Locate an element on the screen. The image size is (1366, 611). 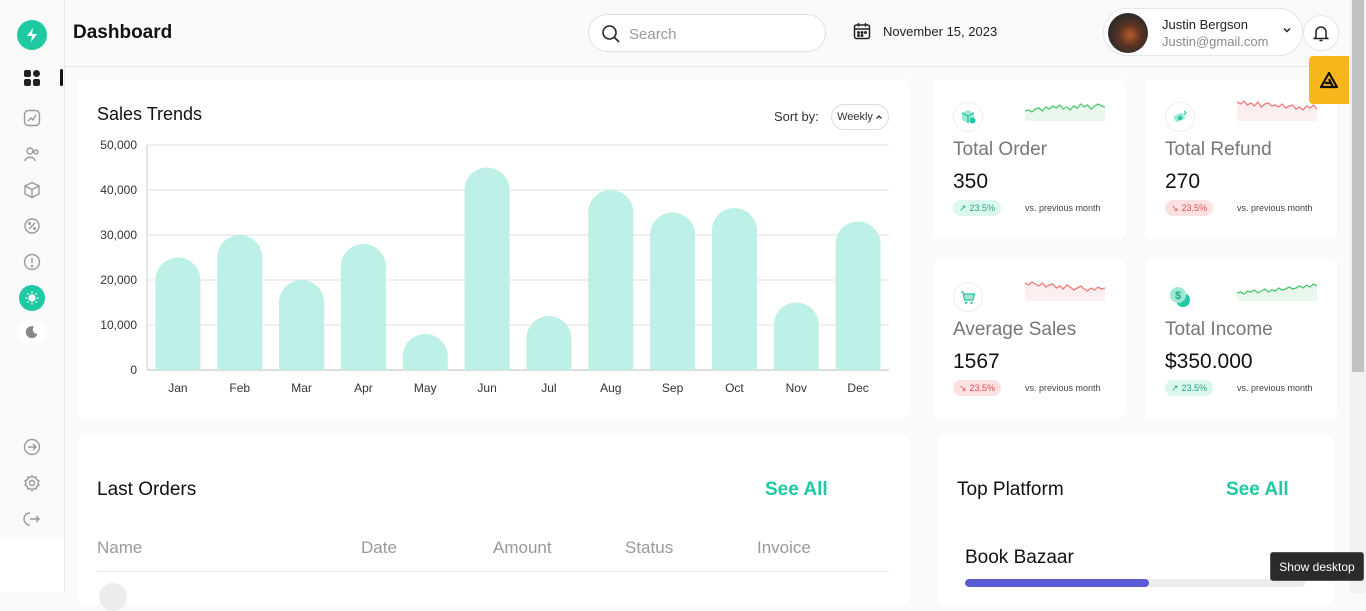
sales-trends-title: Sales Trends is located at coordinates (150, 114).